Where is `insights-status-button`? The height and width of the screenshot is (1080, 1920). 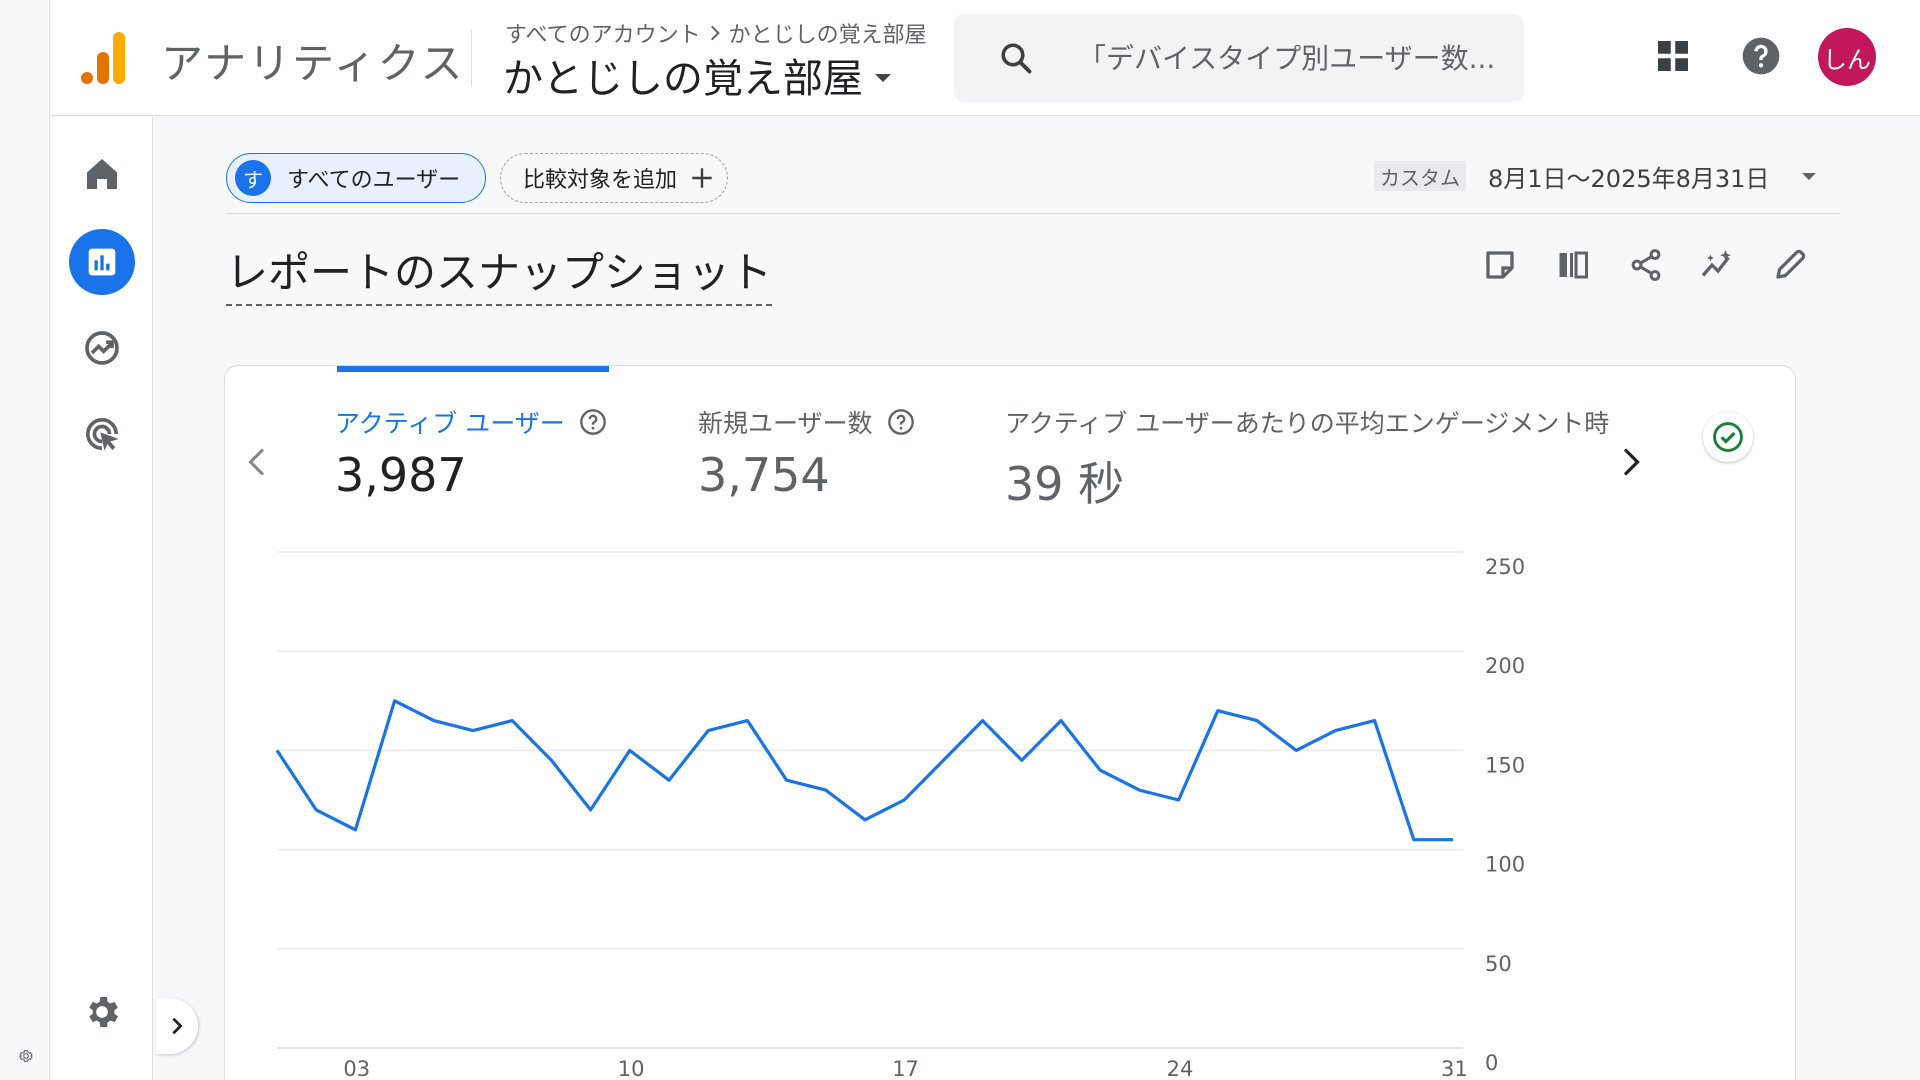
insights-status-button is located at coordinates (1728, 437).